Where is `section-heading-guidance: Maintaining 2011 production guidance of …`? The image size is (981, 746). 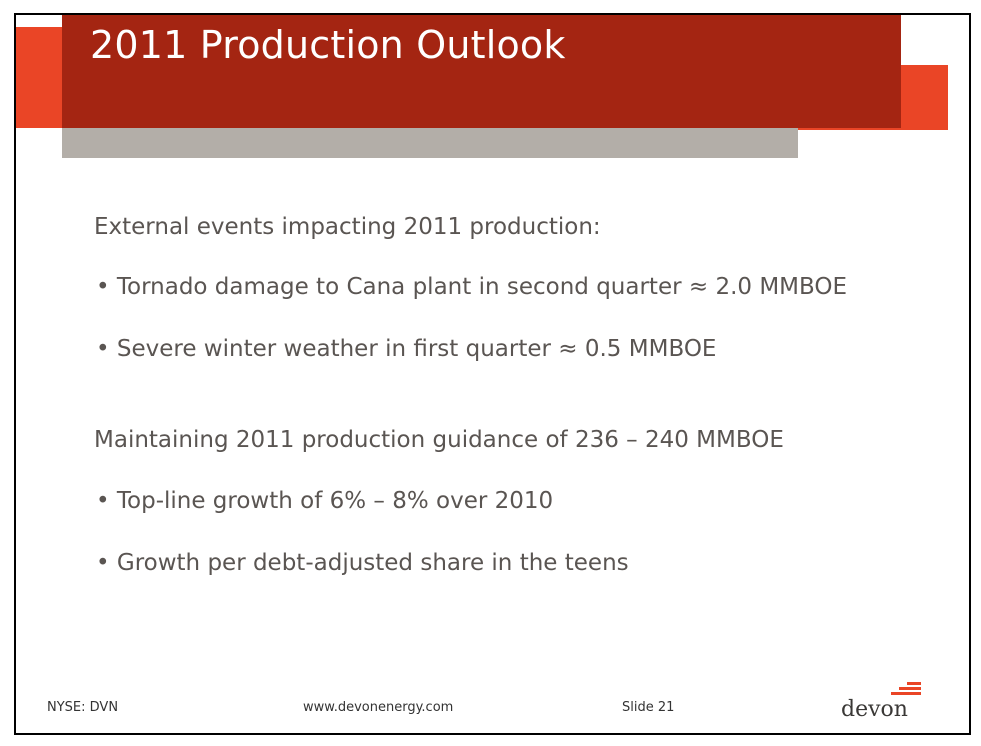 section-heading-guidance: Maintaining 2011 production guidance of … is located at coordinates (439, 440).